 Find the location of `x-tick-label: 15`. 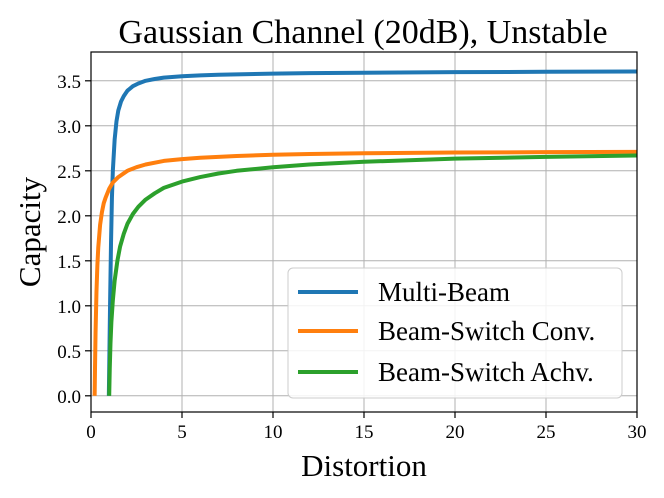

x-tick-label: 15 is located at coordinates (364, 432).